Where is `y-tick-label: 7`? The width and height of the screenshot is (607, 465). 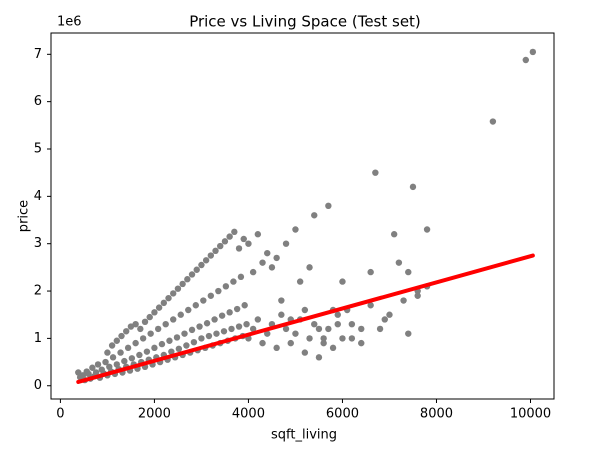
y-tick-label: 7 is located at coordinates (38, 54).